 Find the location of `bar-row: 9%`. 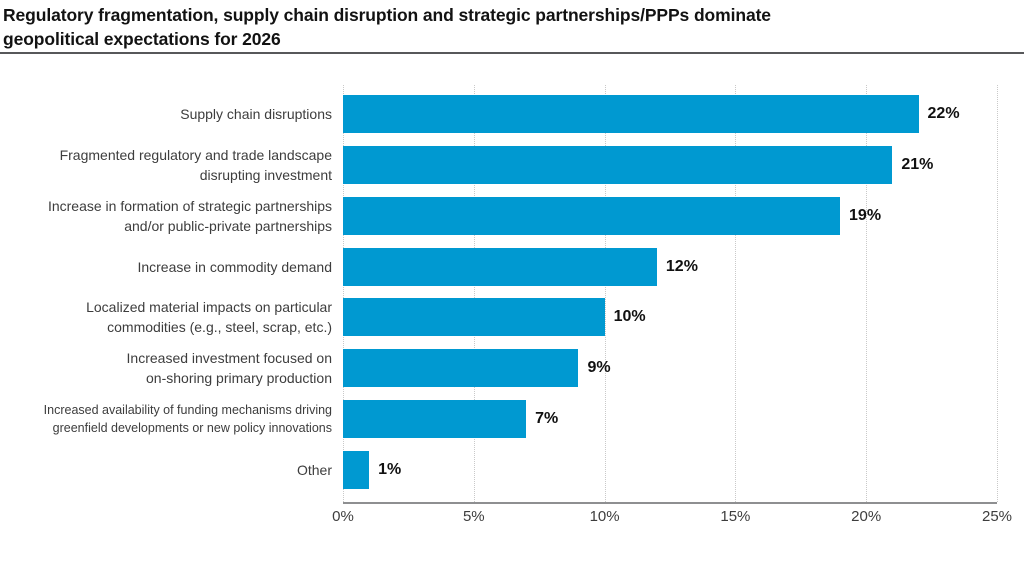

bar-row: 9% is located at coordinates (670, 368).